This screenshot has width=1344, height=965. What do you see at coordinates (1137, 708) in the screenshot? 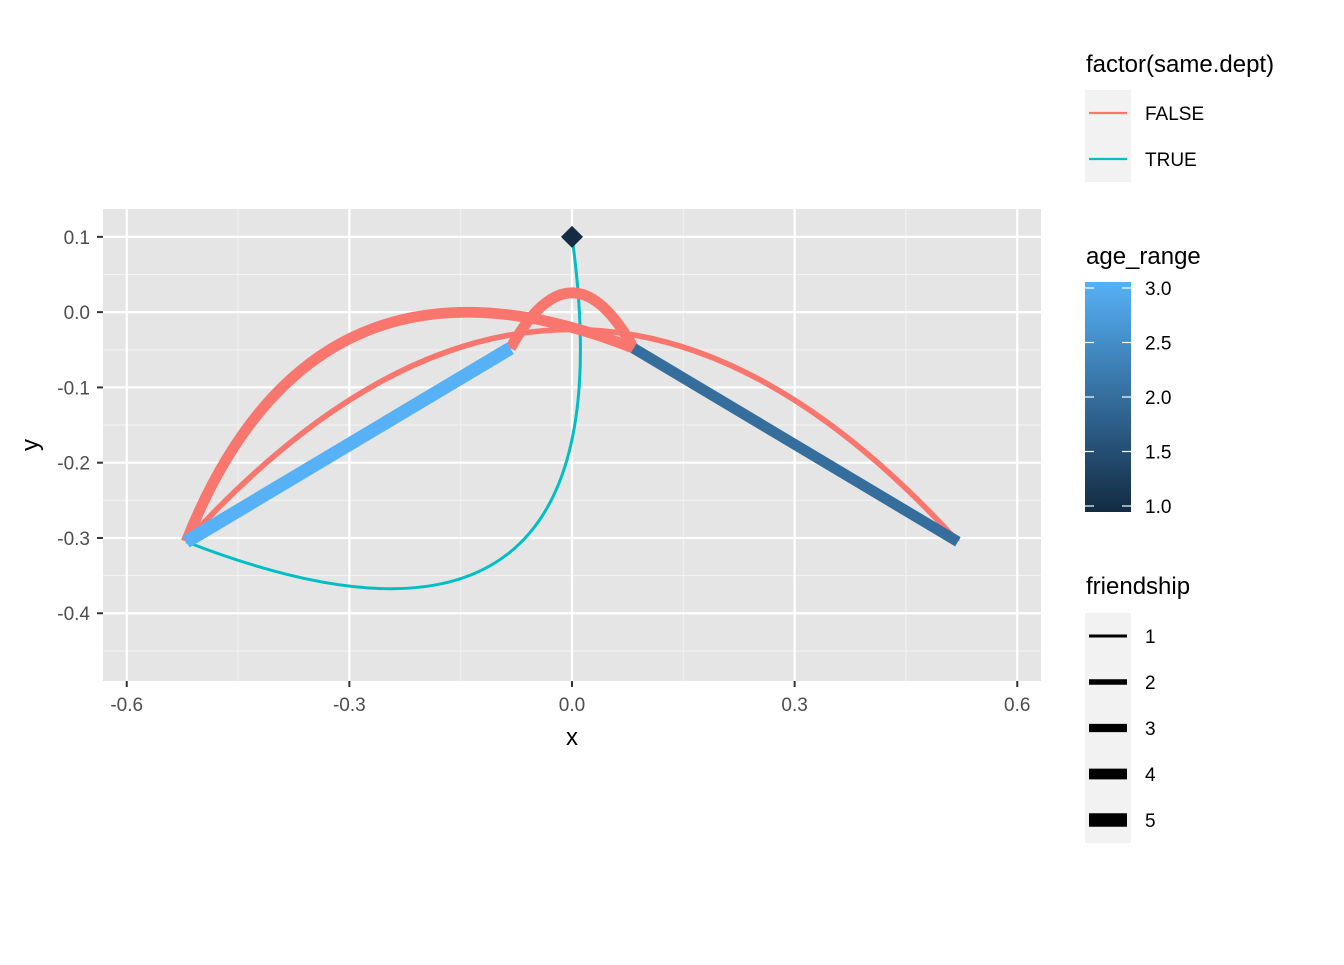
I see `legend-friendship: friendship 1 2 3 4 5` at bounding box center [1137, 708].